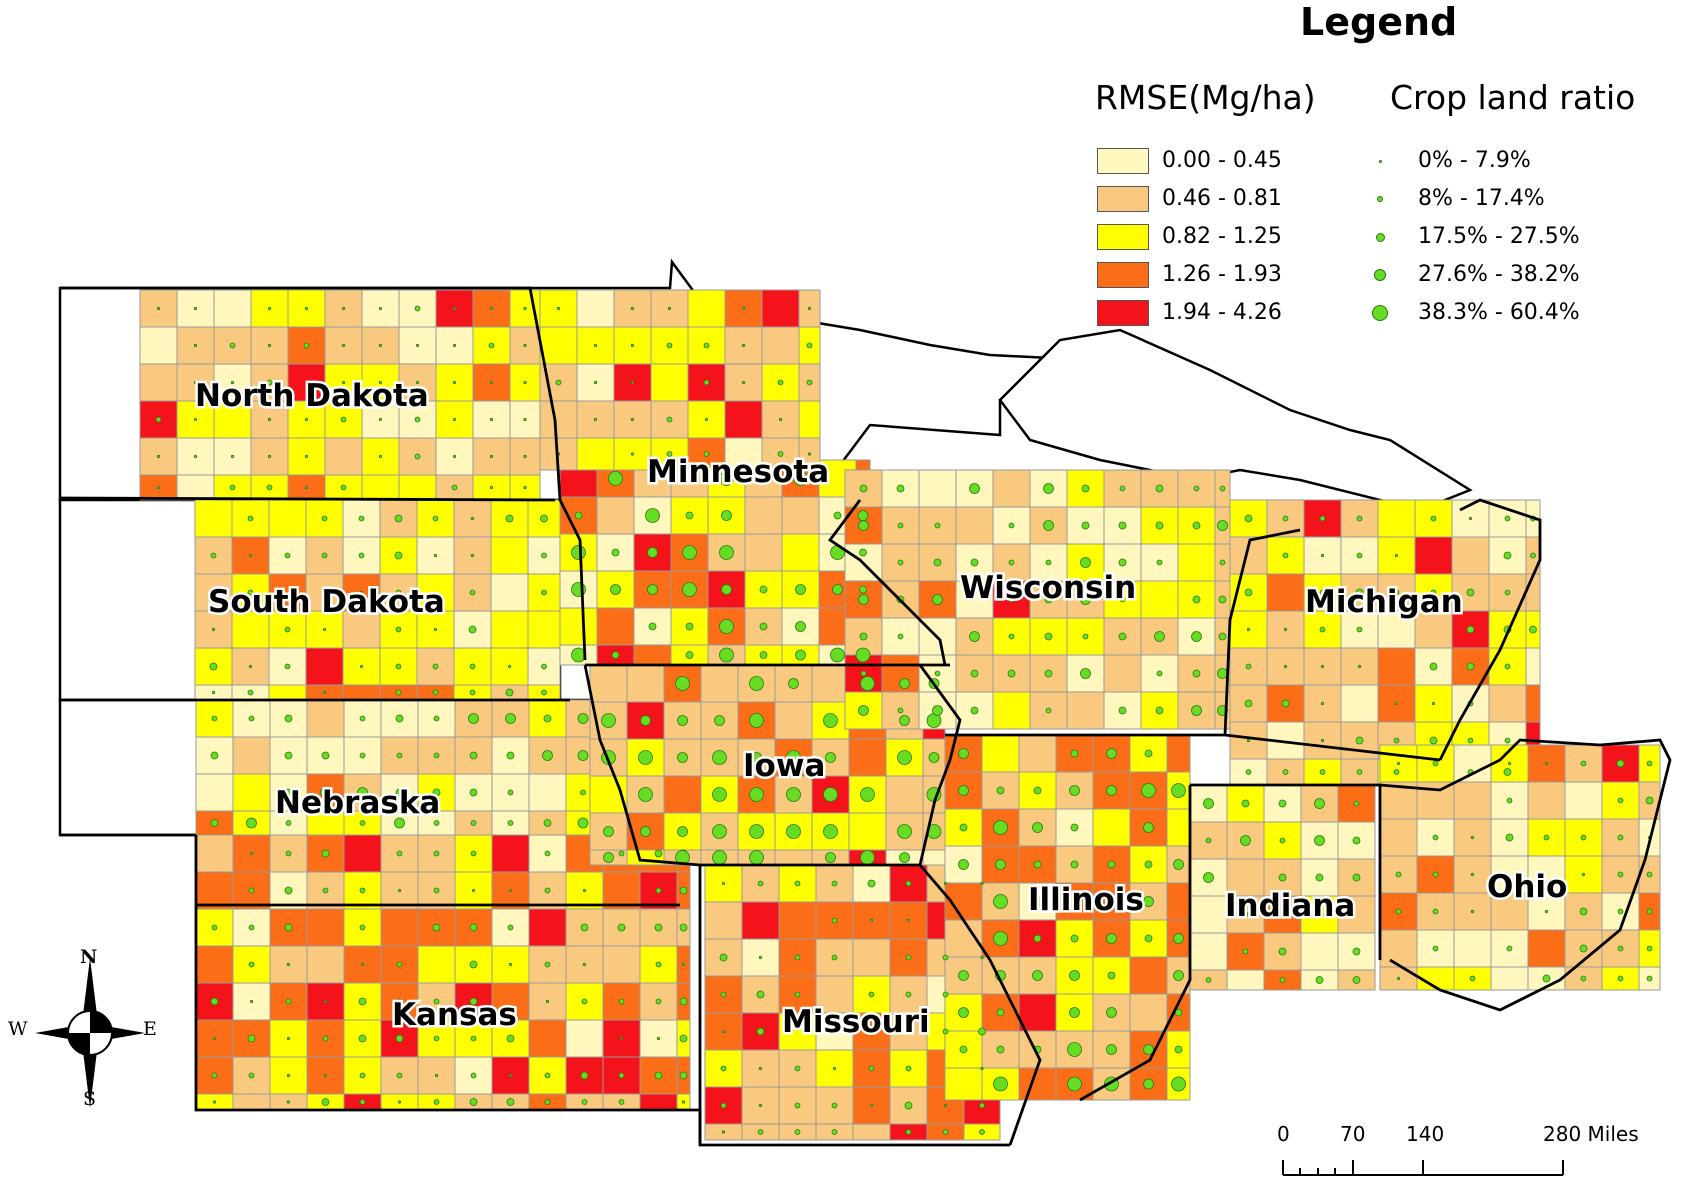 This screenshot has width=1681, height=1191. What do you see at coordinates (150, 1029) in the screenshot?
I see `compass-east: E` at bounding box center [150, 1029].